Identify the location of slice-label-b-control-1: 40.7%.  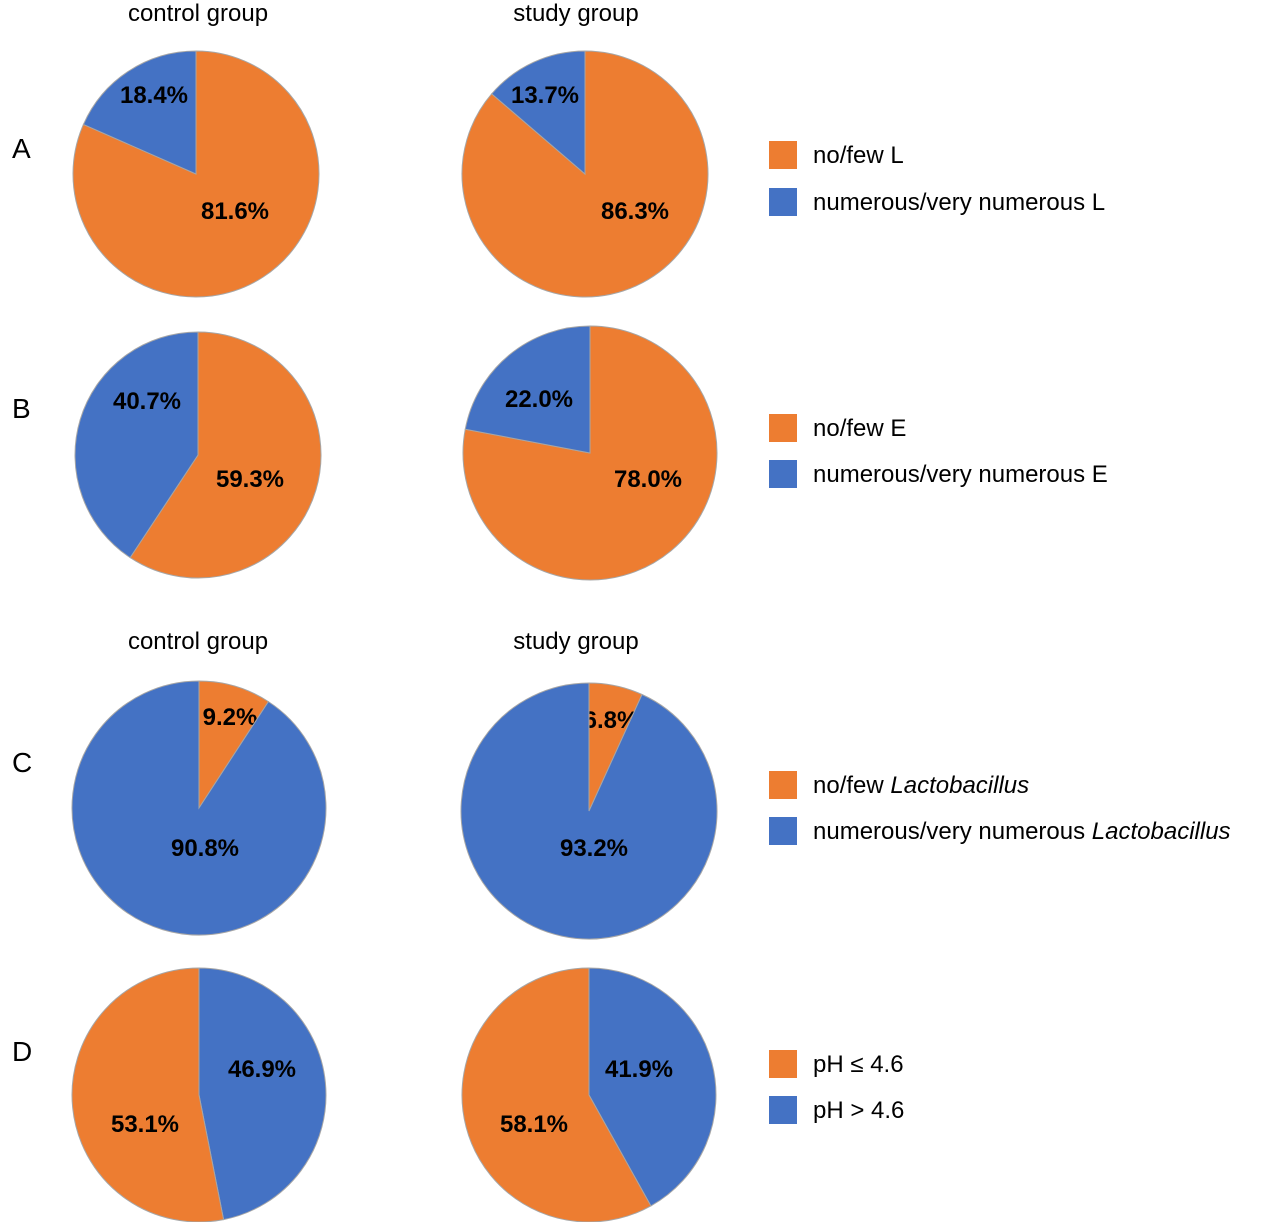
(147, 401).